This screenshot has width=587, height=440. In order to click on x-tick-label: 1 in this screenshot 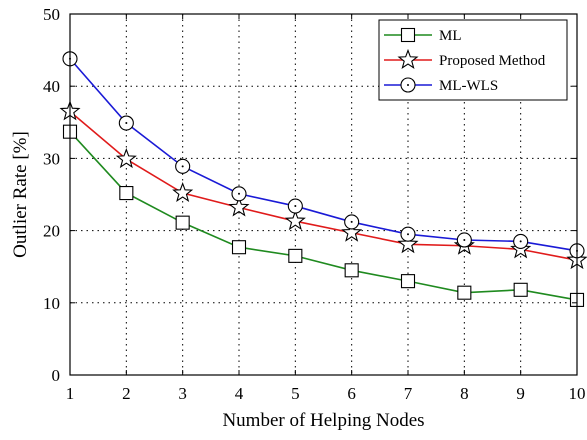, I will do `click(70, 393)`.